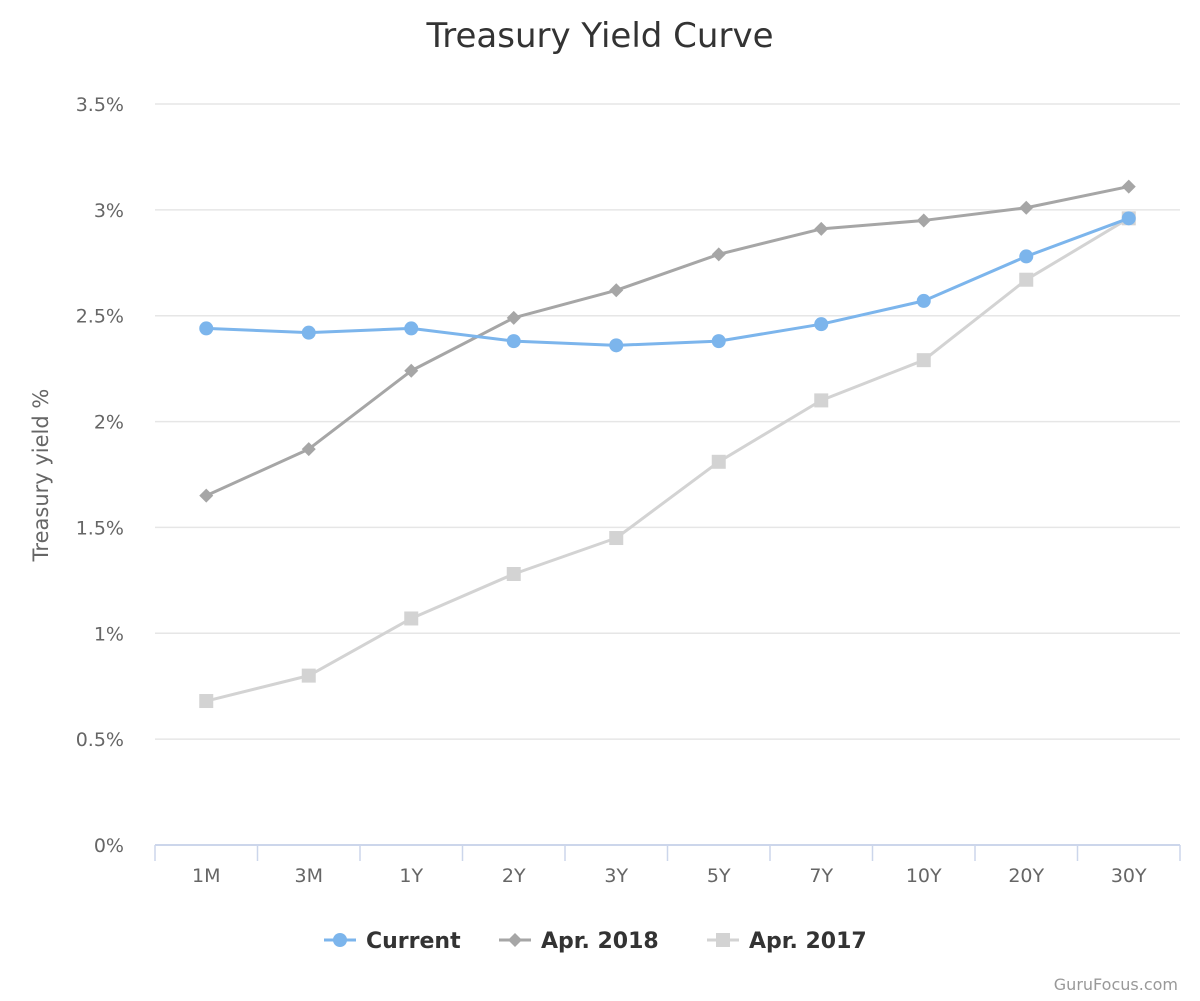 Image resolution: width=1200 pixels, height=1001 pixels. Describe the element at coordinates (100, 528) in the screenshot. I see `y-tick-label: 1.5%` at that location.